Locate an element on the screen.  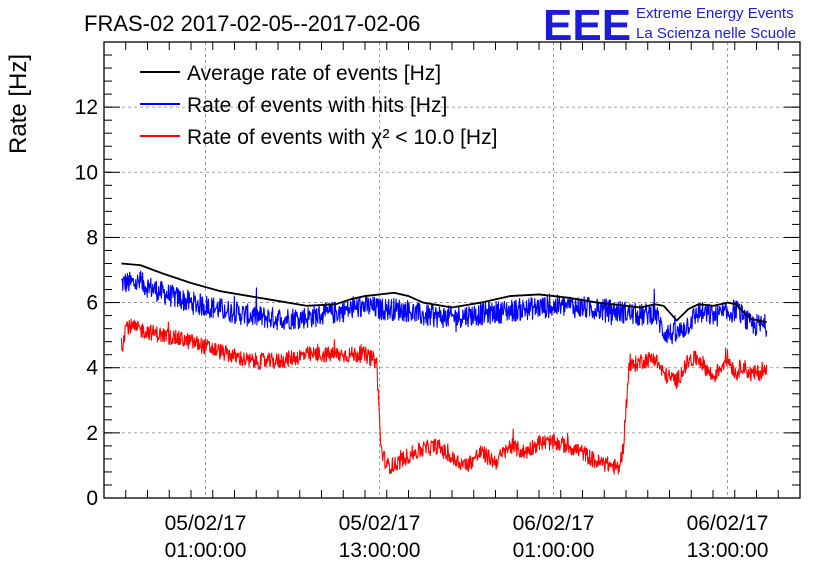
y-tick-label: 6 is located at coordinates (92, 303).